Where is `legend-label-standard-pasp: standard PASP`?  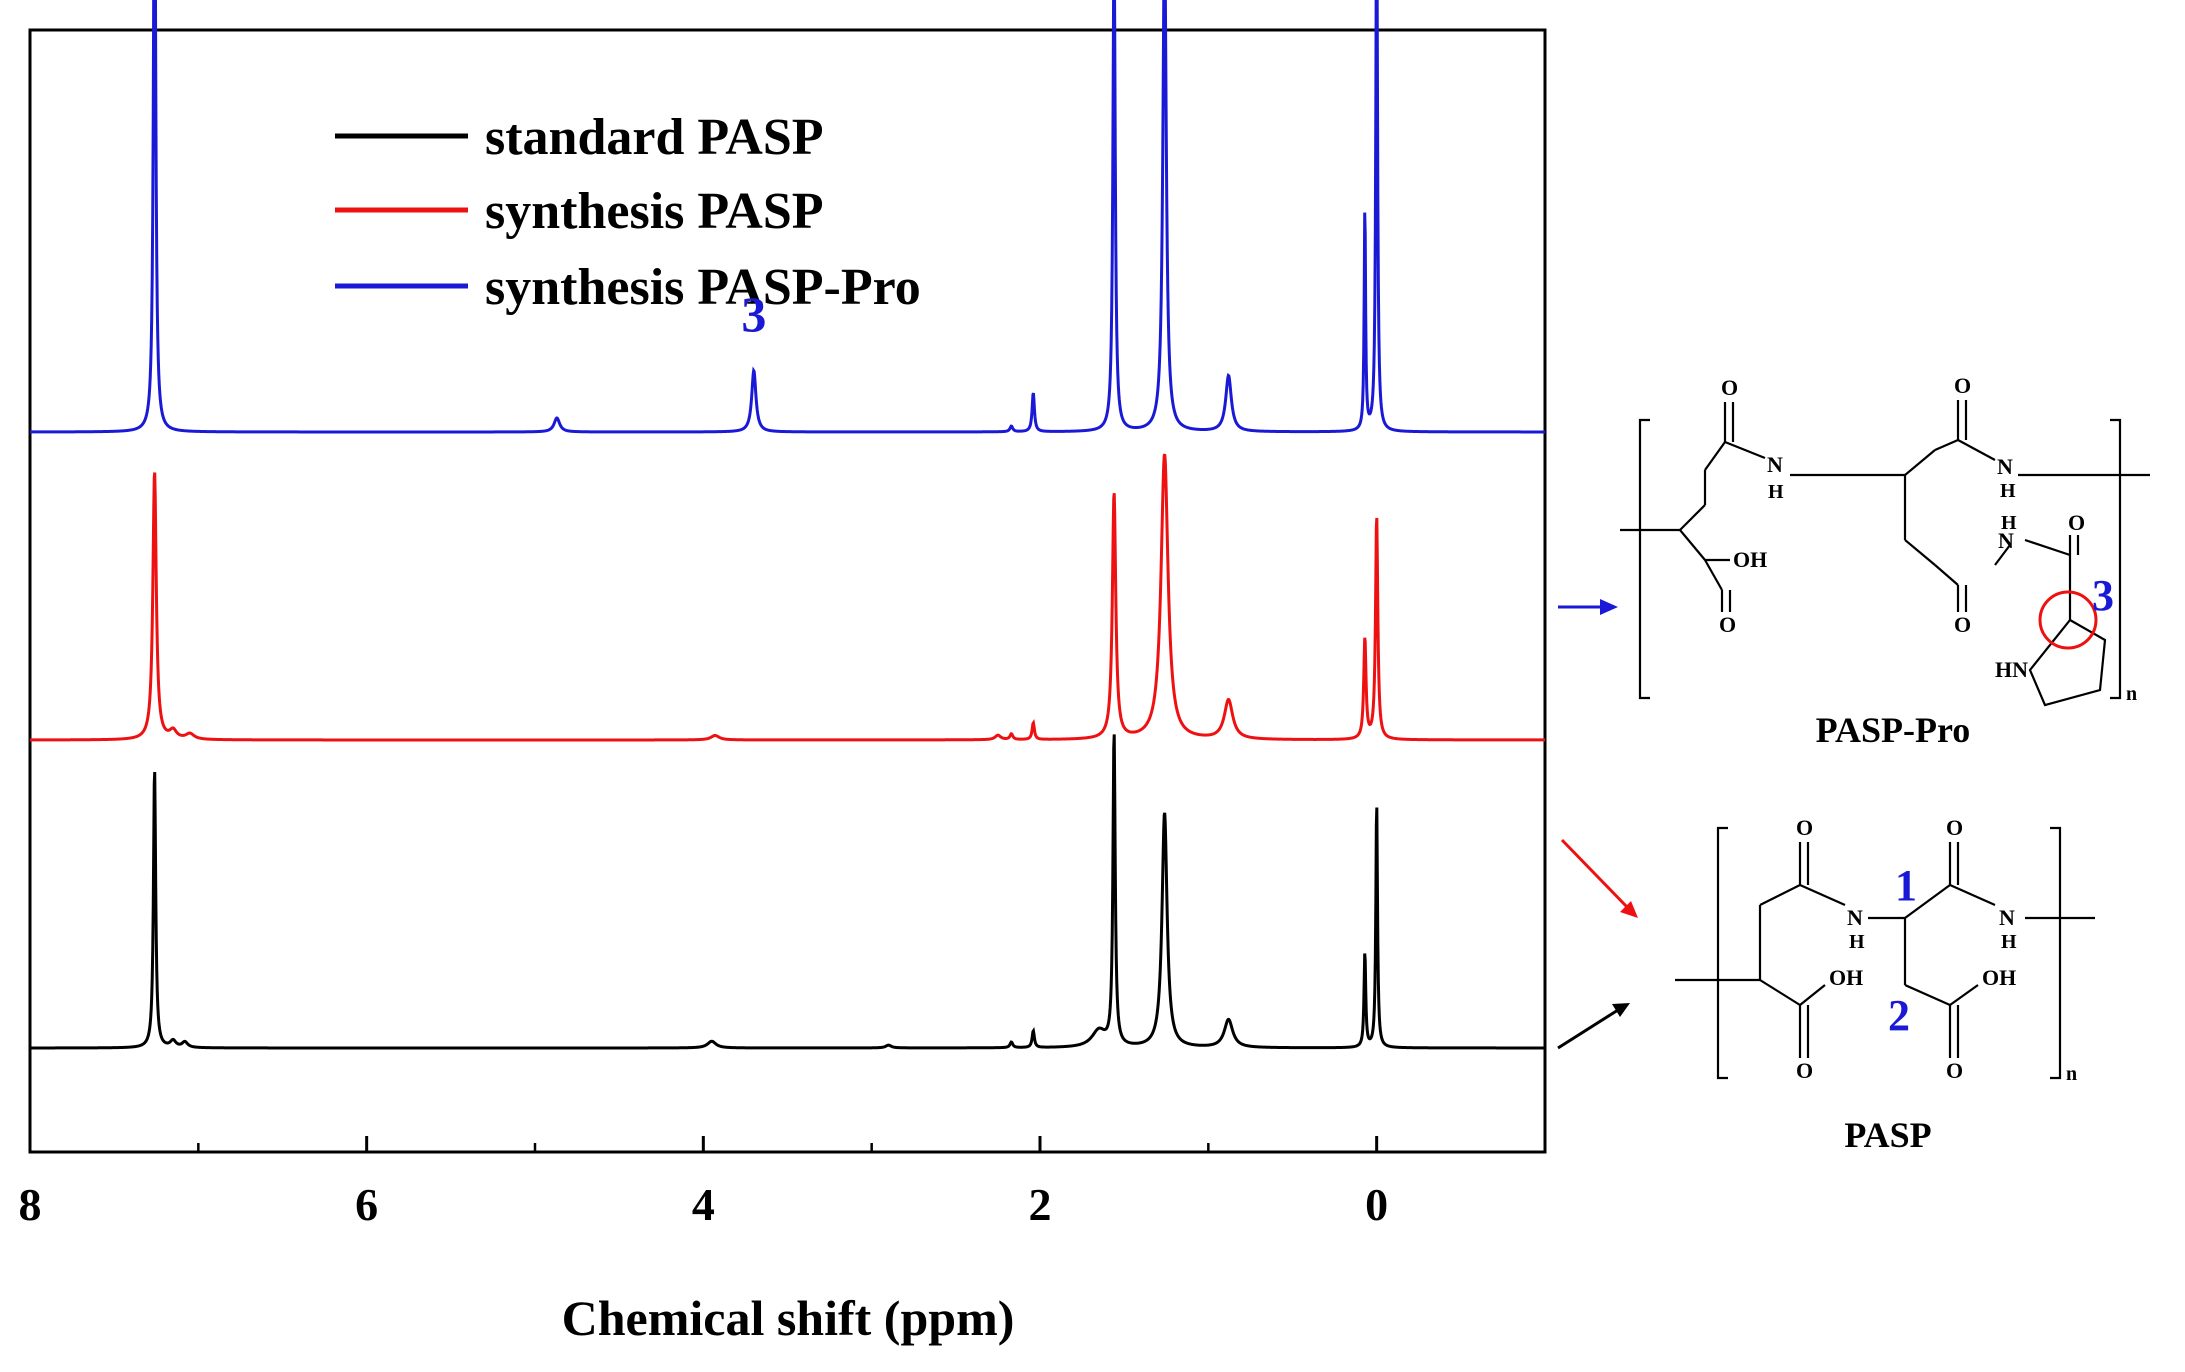 legend-label-standard-pasp: standard PASP is located at coordinates (654, 137).